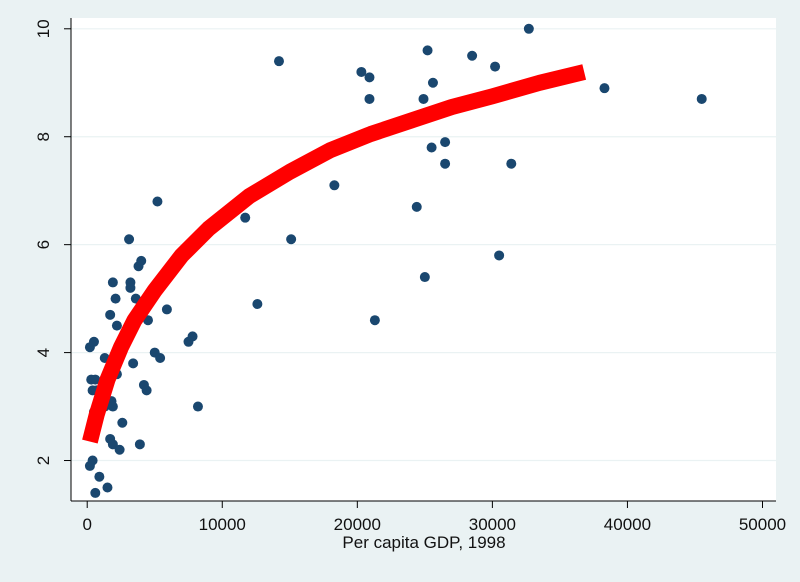  I want to click on y-tick-label: 4, so click(43, 352).